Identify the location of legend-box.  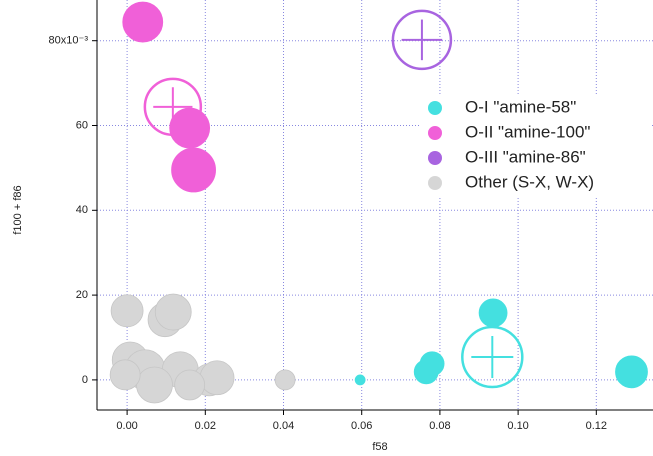
(535, 145).